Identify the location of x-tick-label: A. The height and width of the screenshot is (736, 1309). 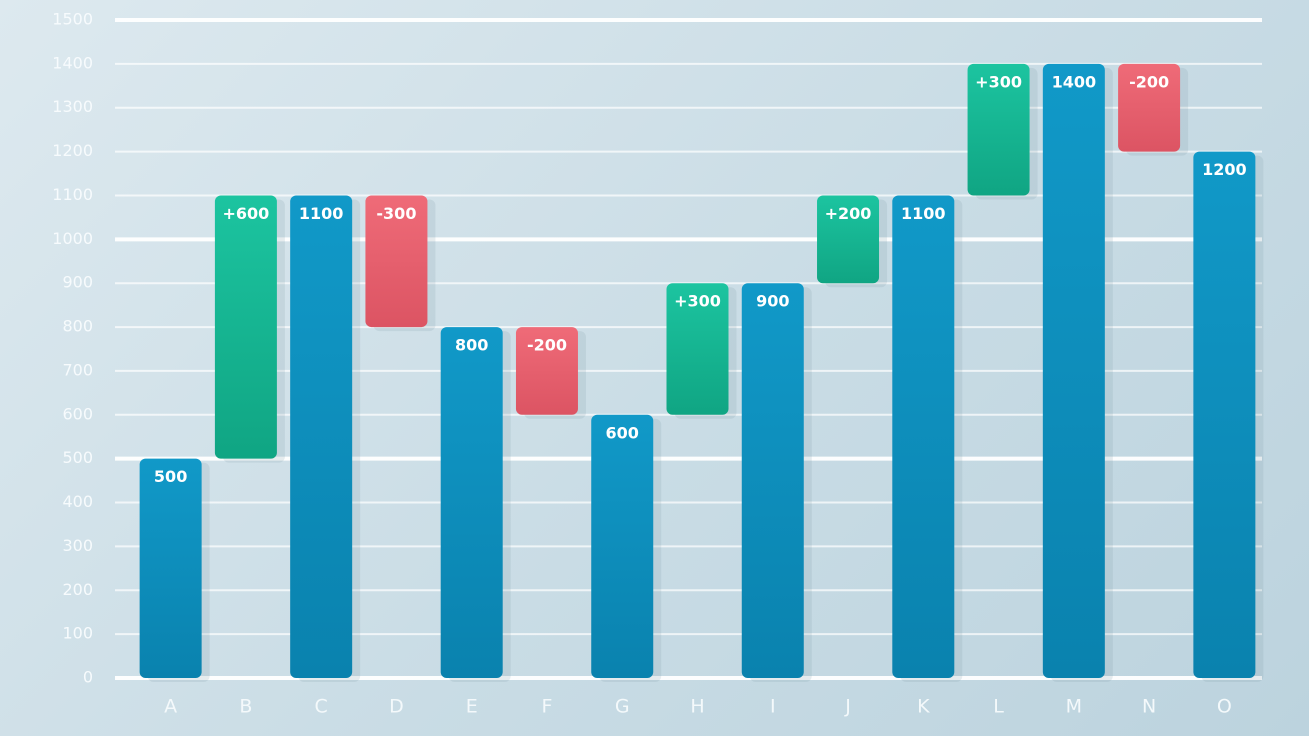
(170, 707).